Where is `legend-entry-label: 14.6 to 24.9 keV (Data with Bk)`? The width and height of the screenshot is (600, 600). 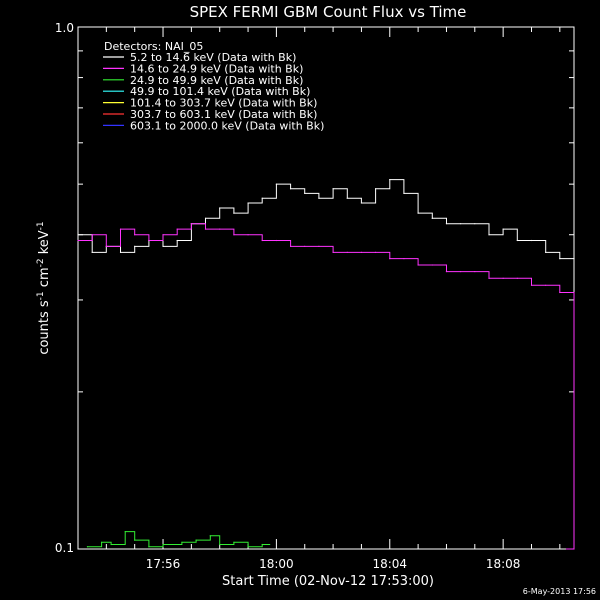
legend-entry-label: 14.6 to 24.9 keV (Data with Bk) is located at coordinates (216, 68).